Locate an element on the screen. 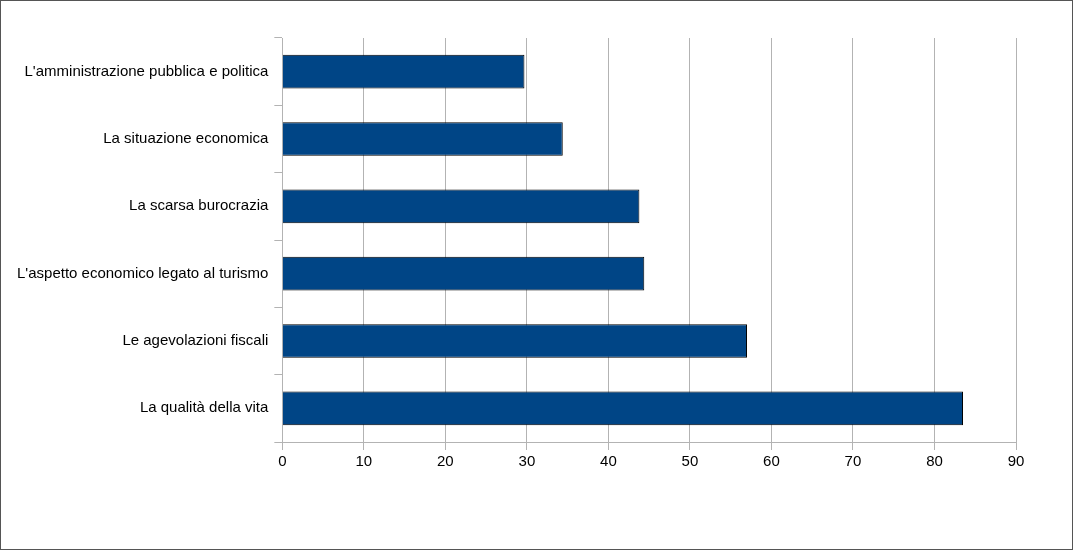  y-tick-label: La scarsa burocrazia is located at coordinates (199, 205).